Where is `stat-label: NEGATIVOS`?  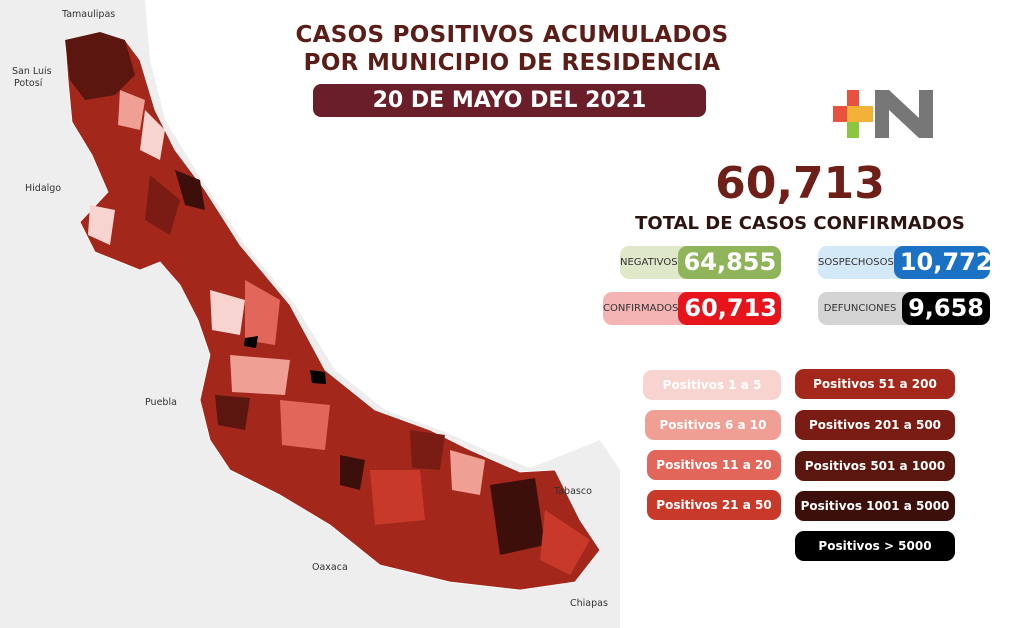 stat-label: NEGATIVOS is located at coordinates (649, 262).